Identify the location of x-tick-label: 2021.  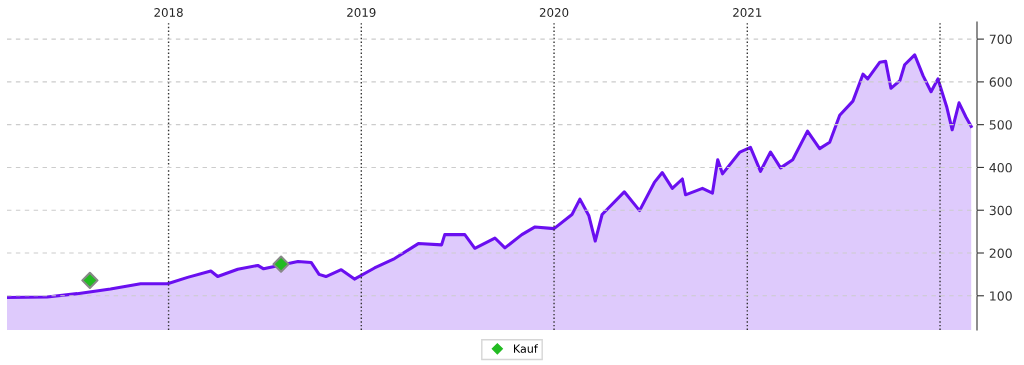
(747, 12).